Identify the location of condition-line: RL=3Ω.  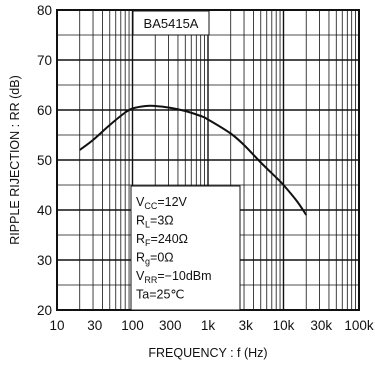
(155, 222).